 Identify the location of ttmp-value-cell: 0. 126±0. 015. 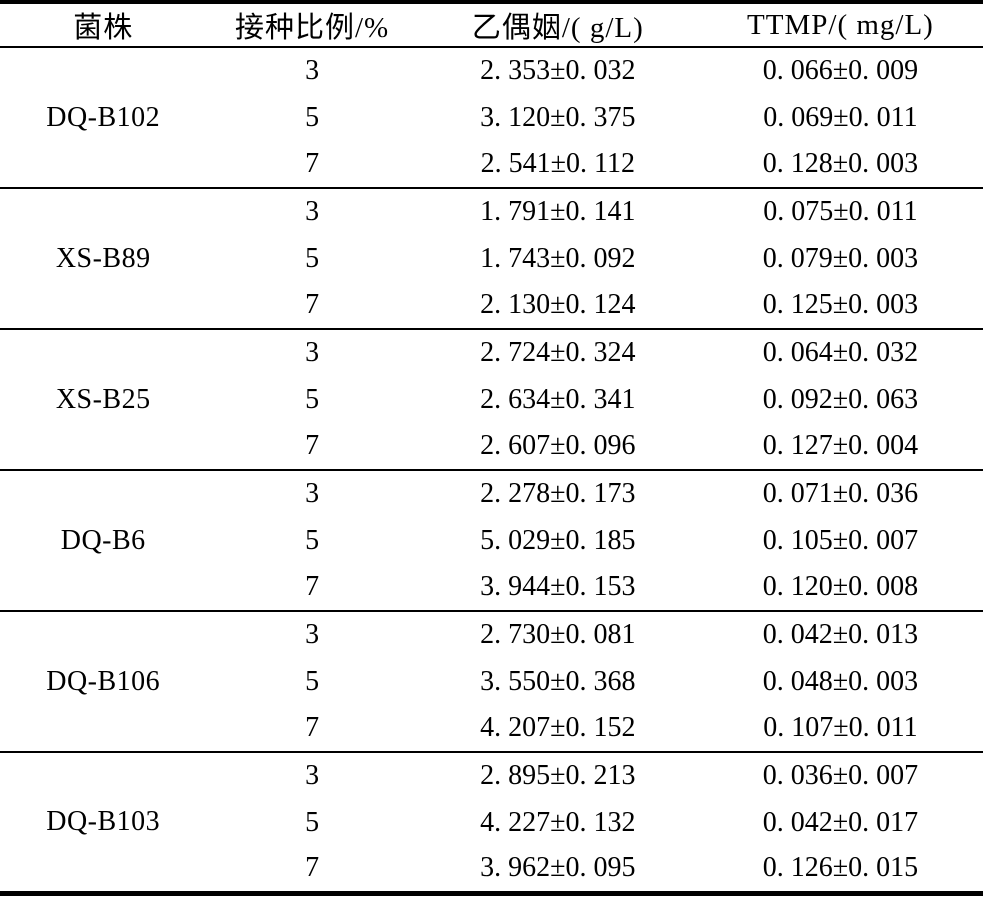
(840, 868).